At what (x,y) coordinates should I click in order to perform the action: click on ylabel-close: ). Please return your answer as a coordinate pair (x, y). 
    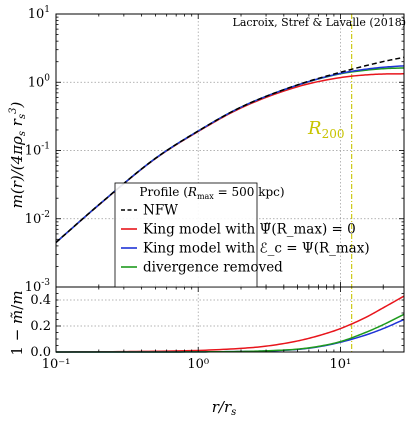
    Looking at the image, I should click on (17, 105).